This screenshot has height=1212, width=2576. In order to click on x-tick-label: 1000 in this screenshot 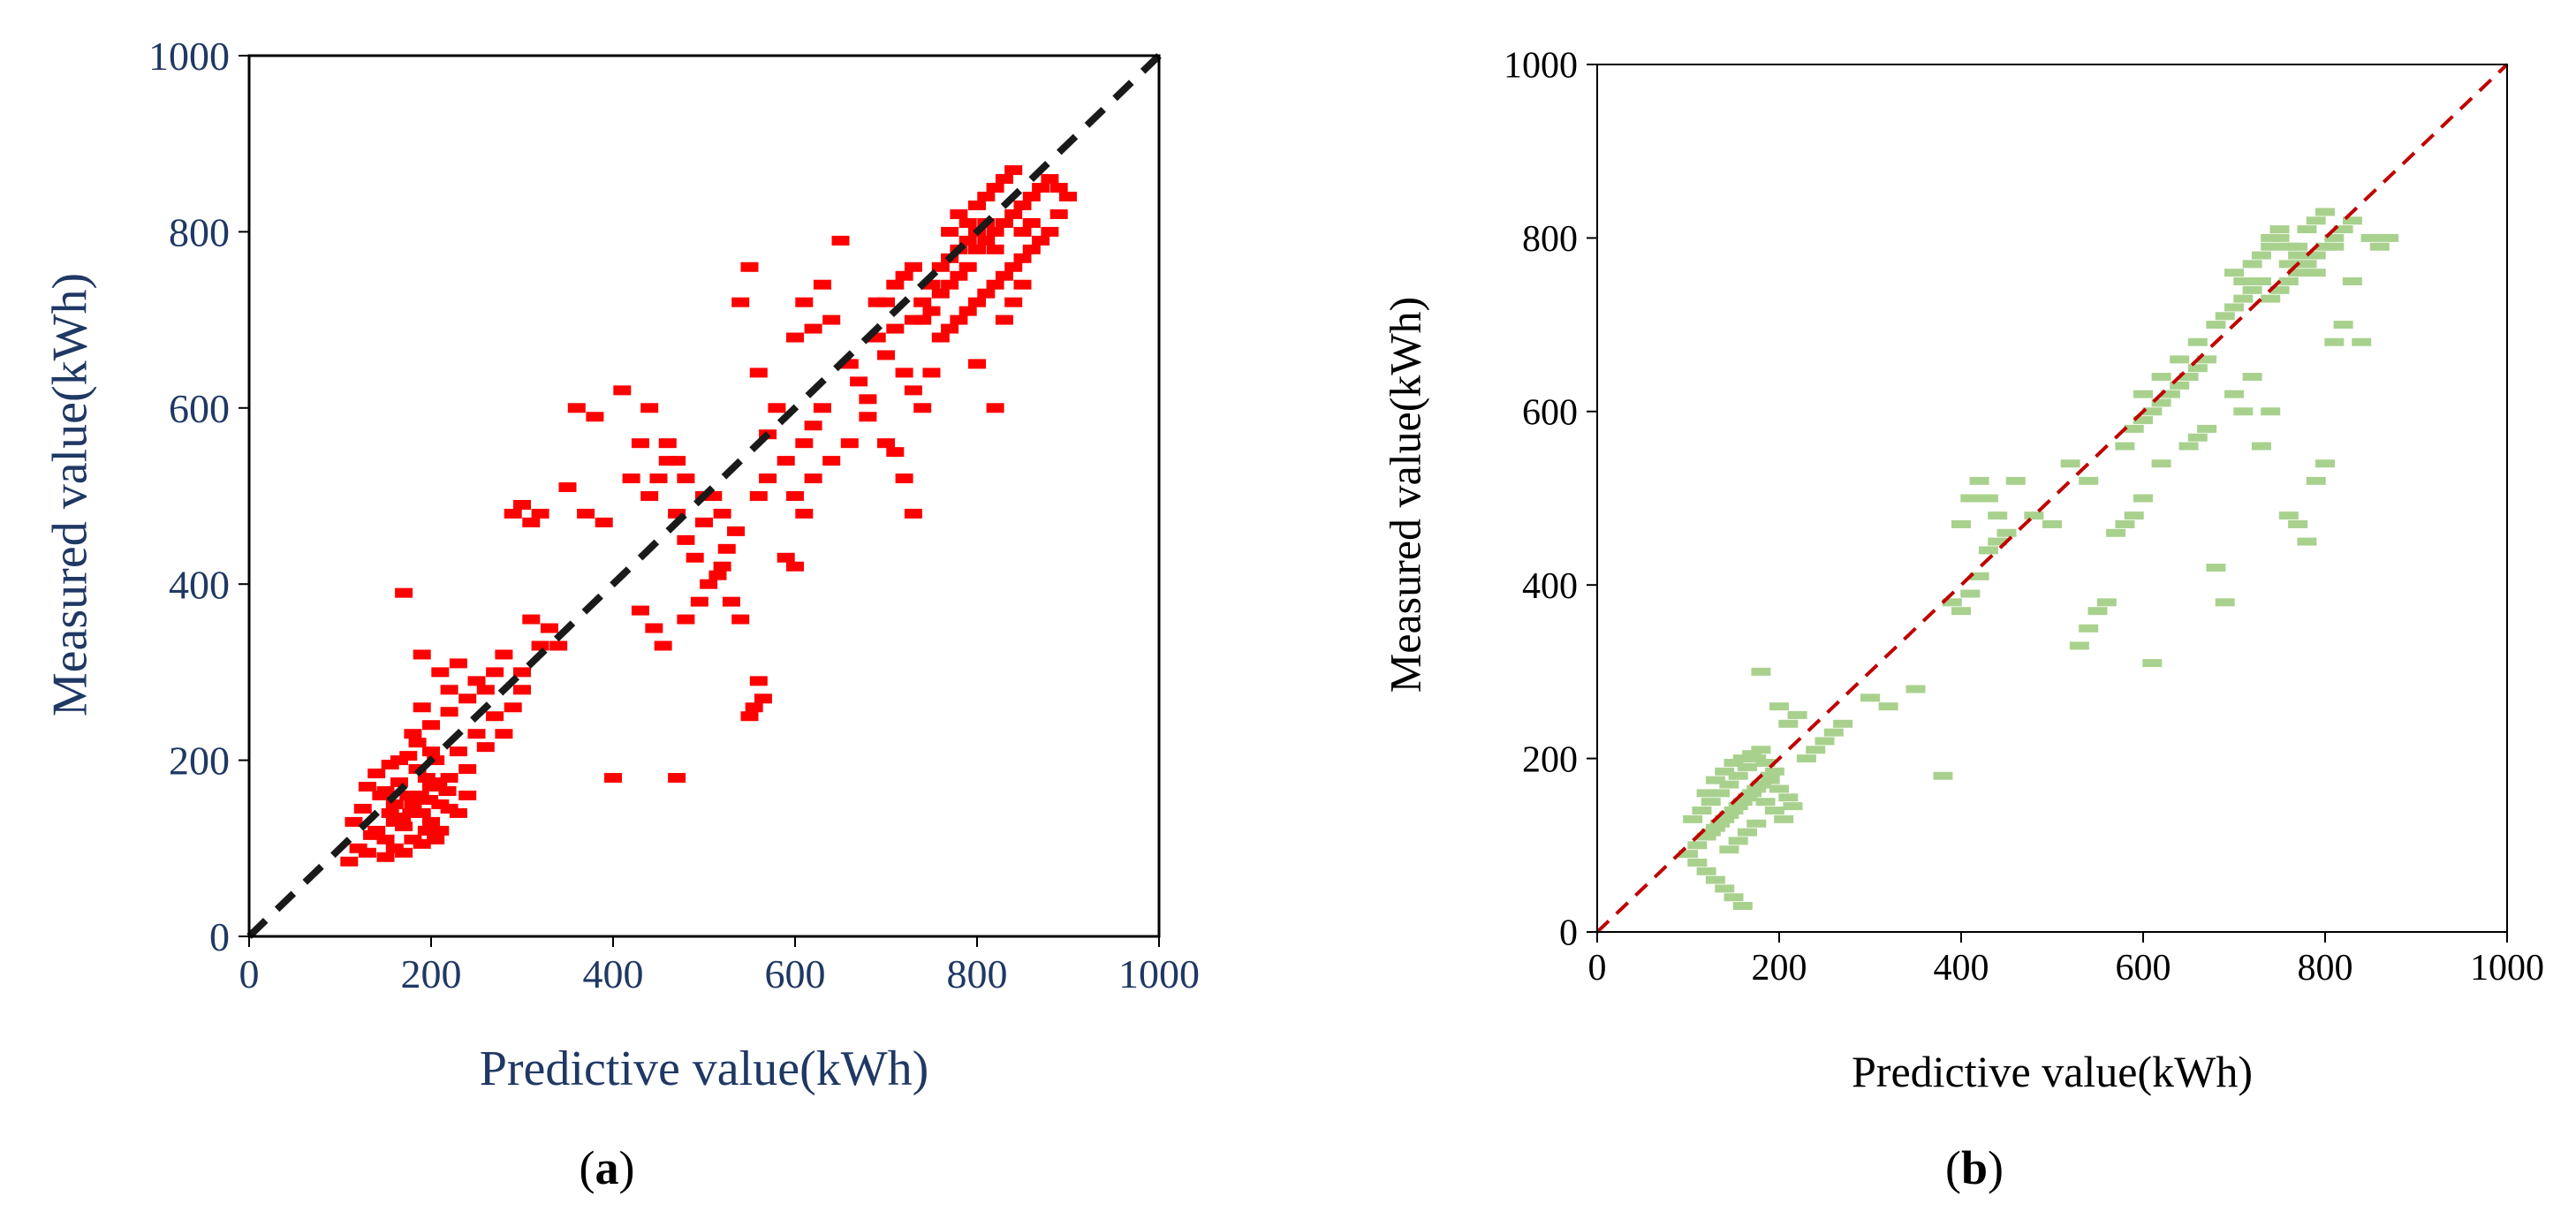, I will do `click(1159, 973)`.